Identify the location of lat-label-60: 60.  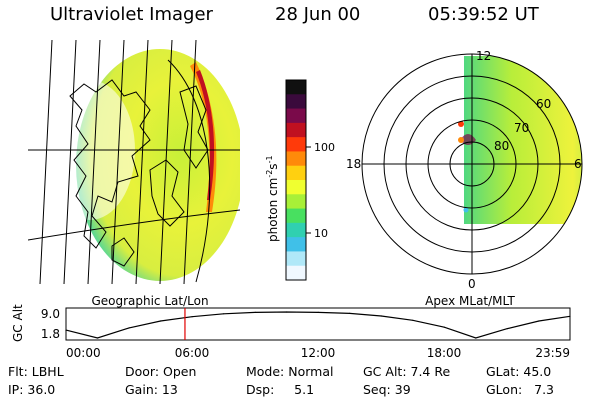
(543, 104).